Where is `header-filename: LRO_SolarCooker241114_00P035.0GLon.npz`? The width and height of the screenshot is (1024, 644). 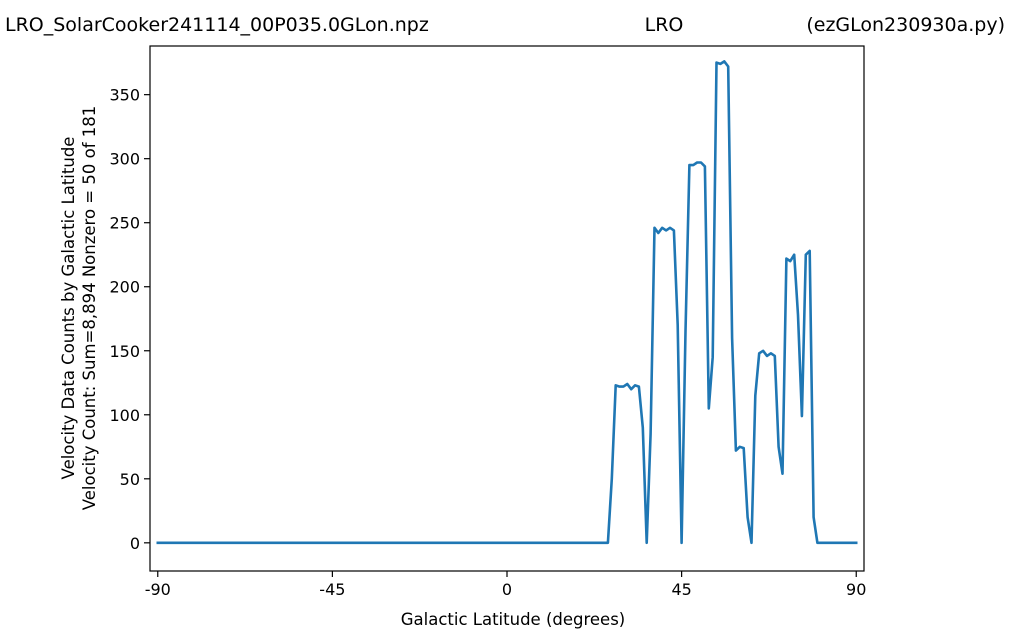
header-filename: LRO_SolarCooker241114_00P035.0GLon.npz is located at coordinates (217, 25).